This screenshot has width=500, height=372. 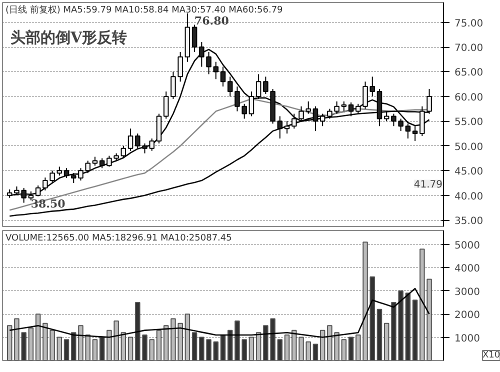 I want to click on y-tick-label: 70.00, so click(x=469, y=48).